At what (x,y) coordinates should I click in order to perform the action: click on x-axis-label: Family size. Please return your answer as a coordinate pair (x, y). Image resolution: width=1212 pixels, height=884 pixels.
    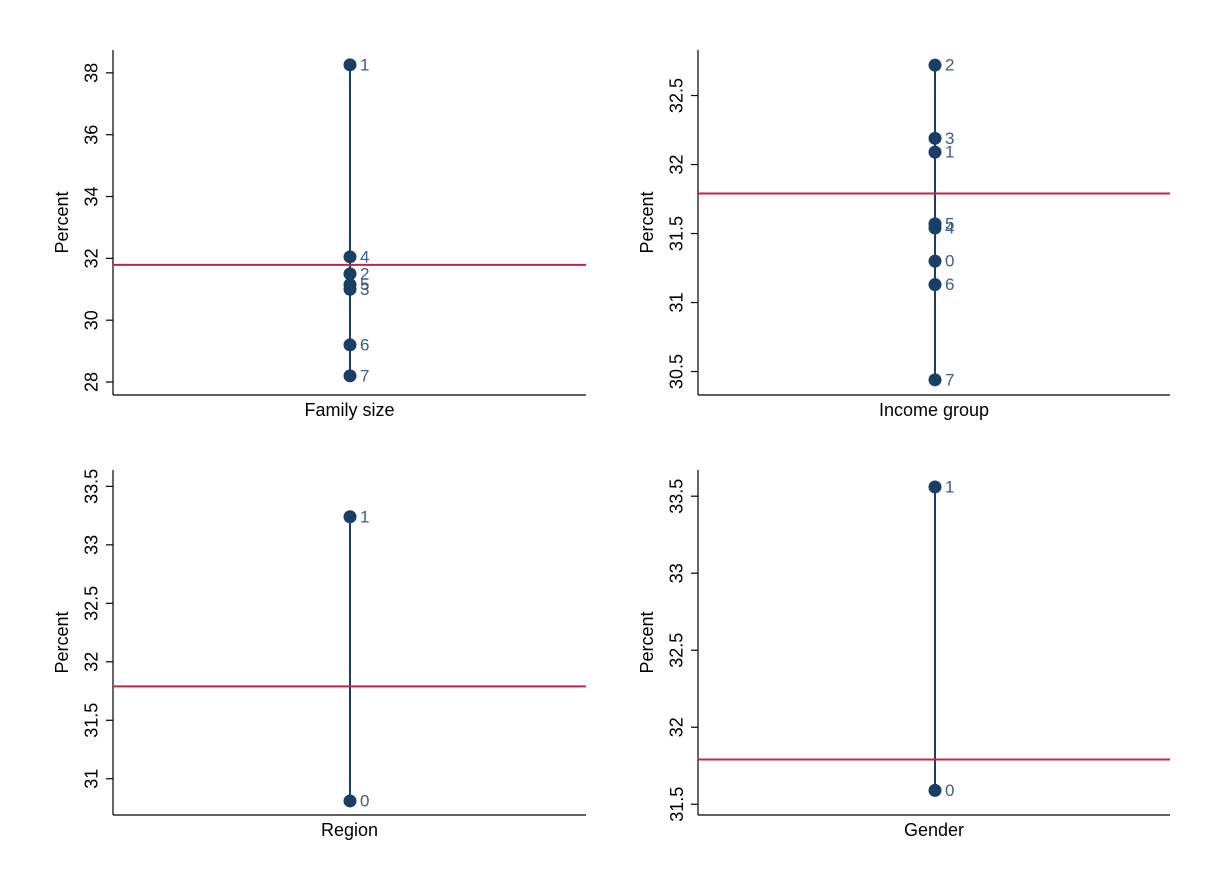
    Looking at the image, I should click on (349, 410).